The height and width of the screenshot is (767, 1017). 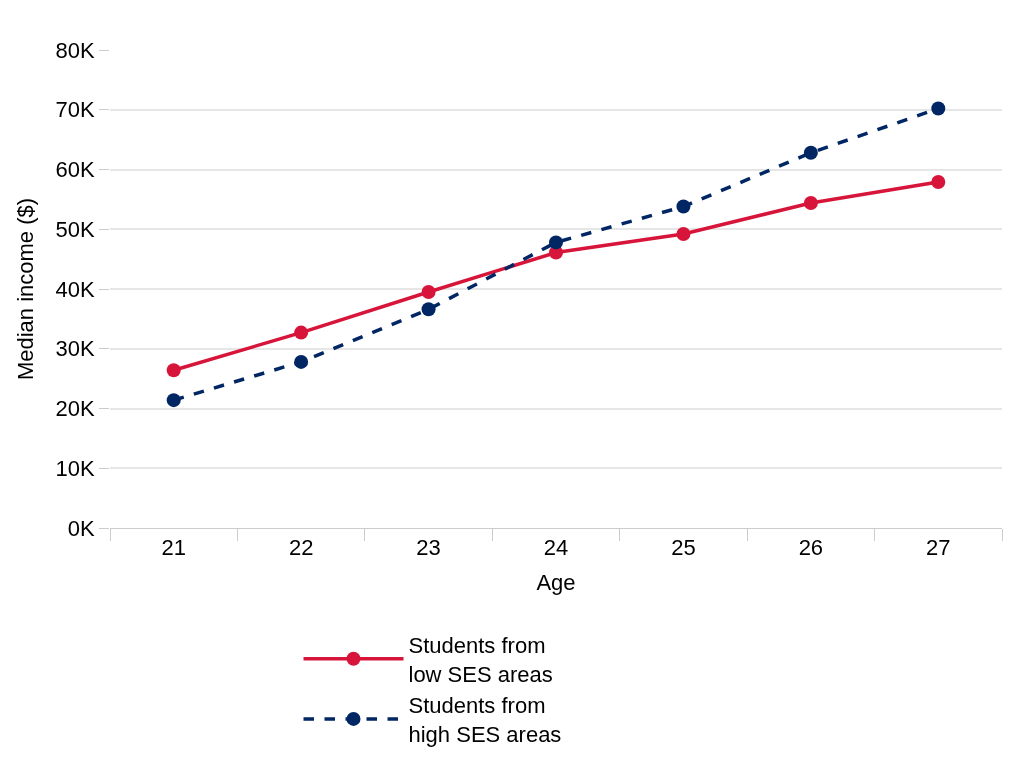 What do you see at coordinates (75, 50) in the screenshot?
I see `y-tick-label: 80K` at bounding box center [75, 50].